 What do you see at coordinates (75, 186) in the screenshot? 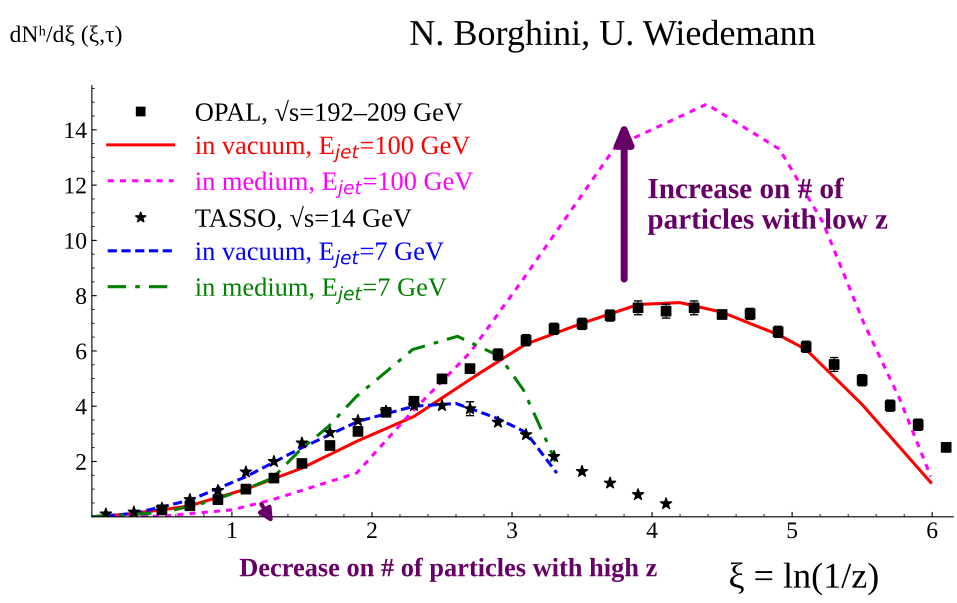
I see `y-tick-label: 12` at bounding box center [75, 186].